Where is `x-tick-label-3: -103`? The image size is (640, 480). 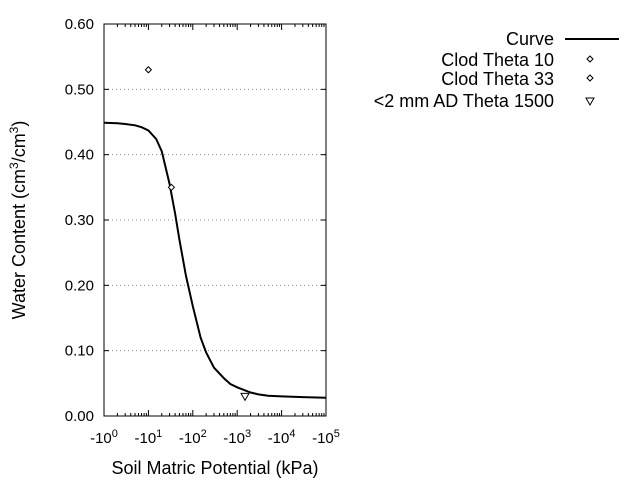 x-tick-label-3: -103 is located at coordinates (237, 437).